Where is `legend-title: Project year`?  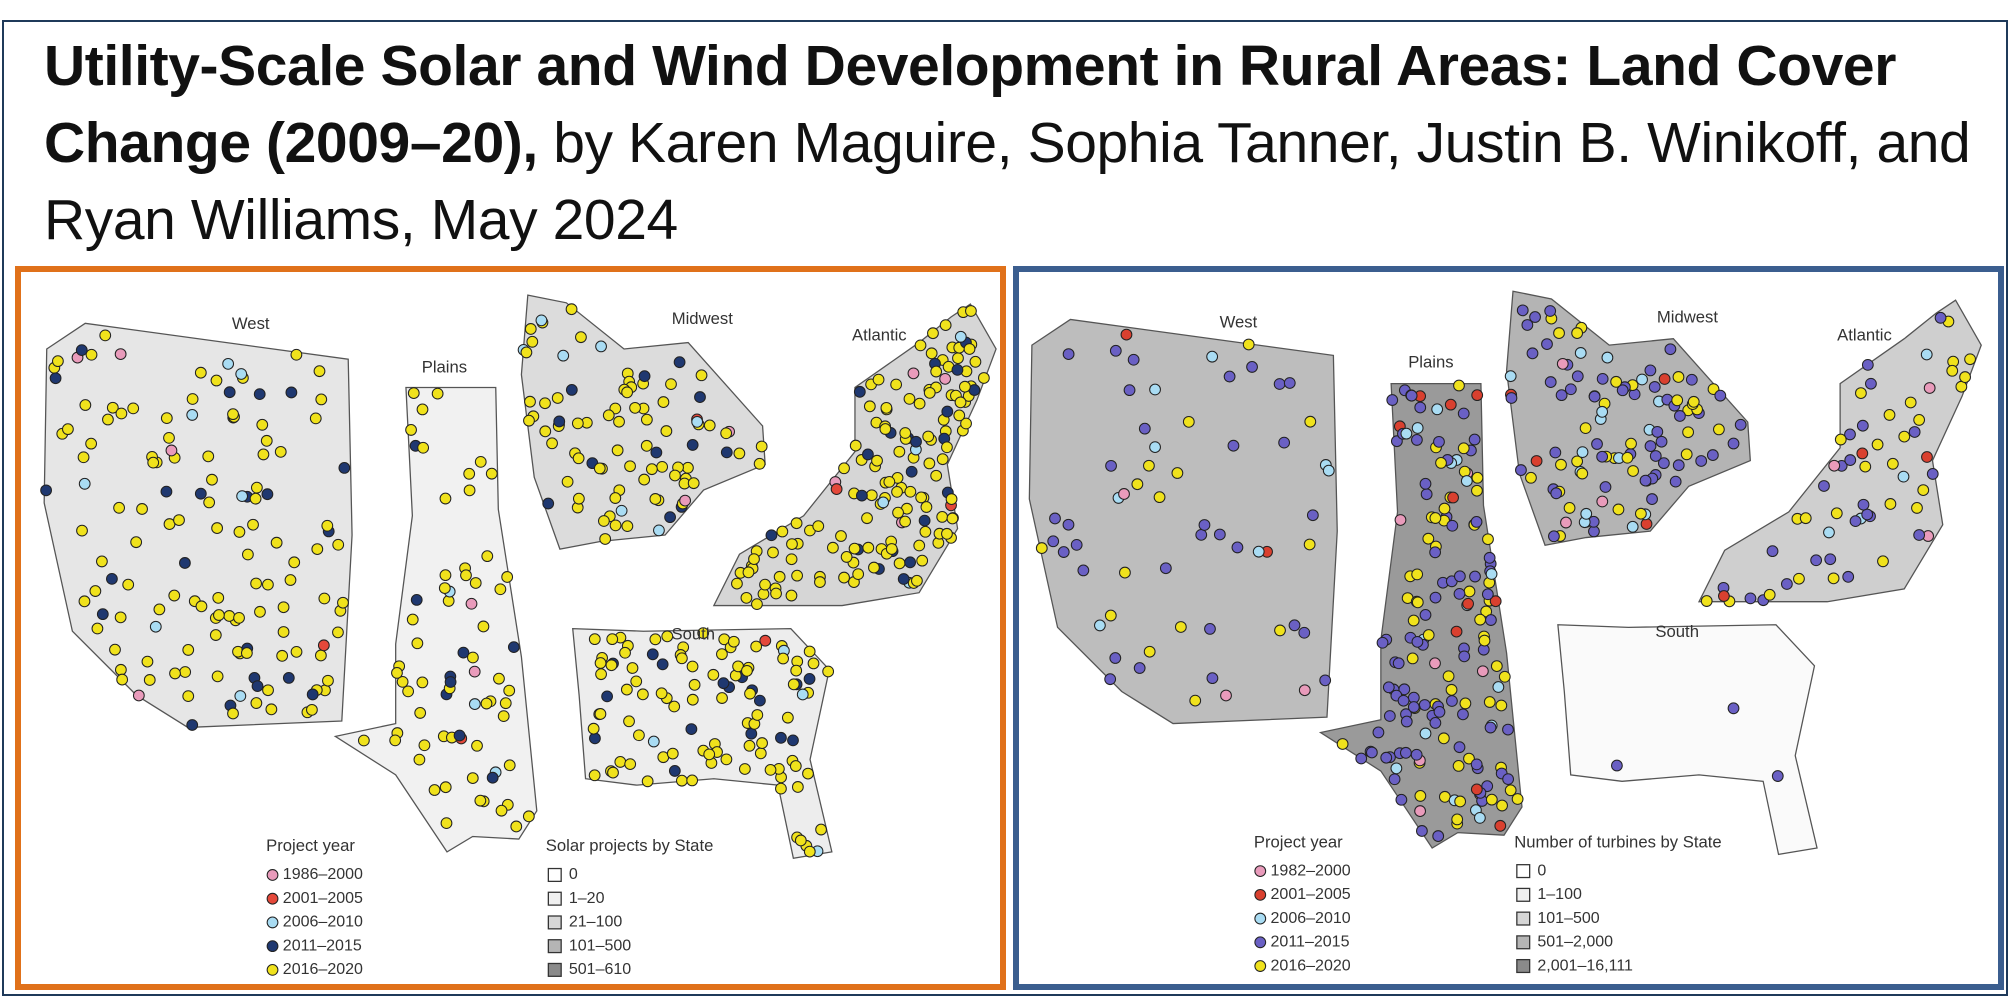 legend-title: Project year is located at coordinates (310, 845).